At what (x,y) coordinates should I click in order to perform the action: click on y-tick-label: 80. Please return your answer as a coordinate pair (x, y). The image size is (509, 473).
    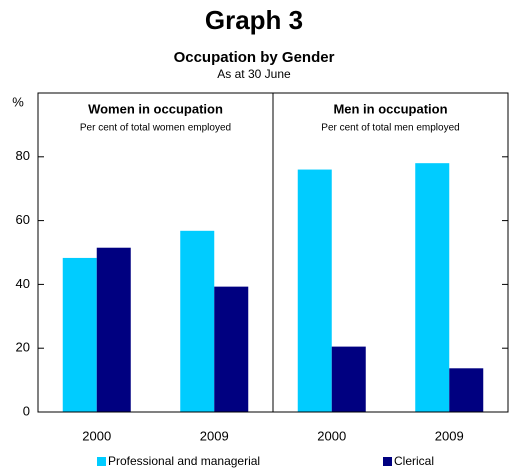
    Looking at the image, I should click on (23, 155).